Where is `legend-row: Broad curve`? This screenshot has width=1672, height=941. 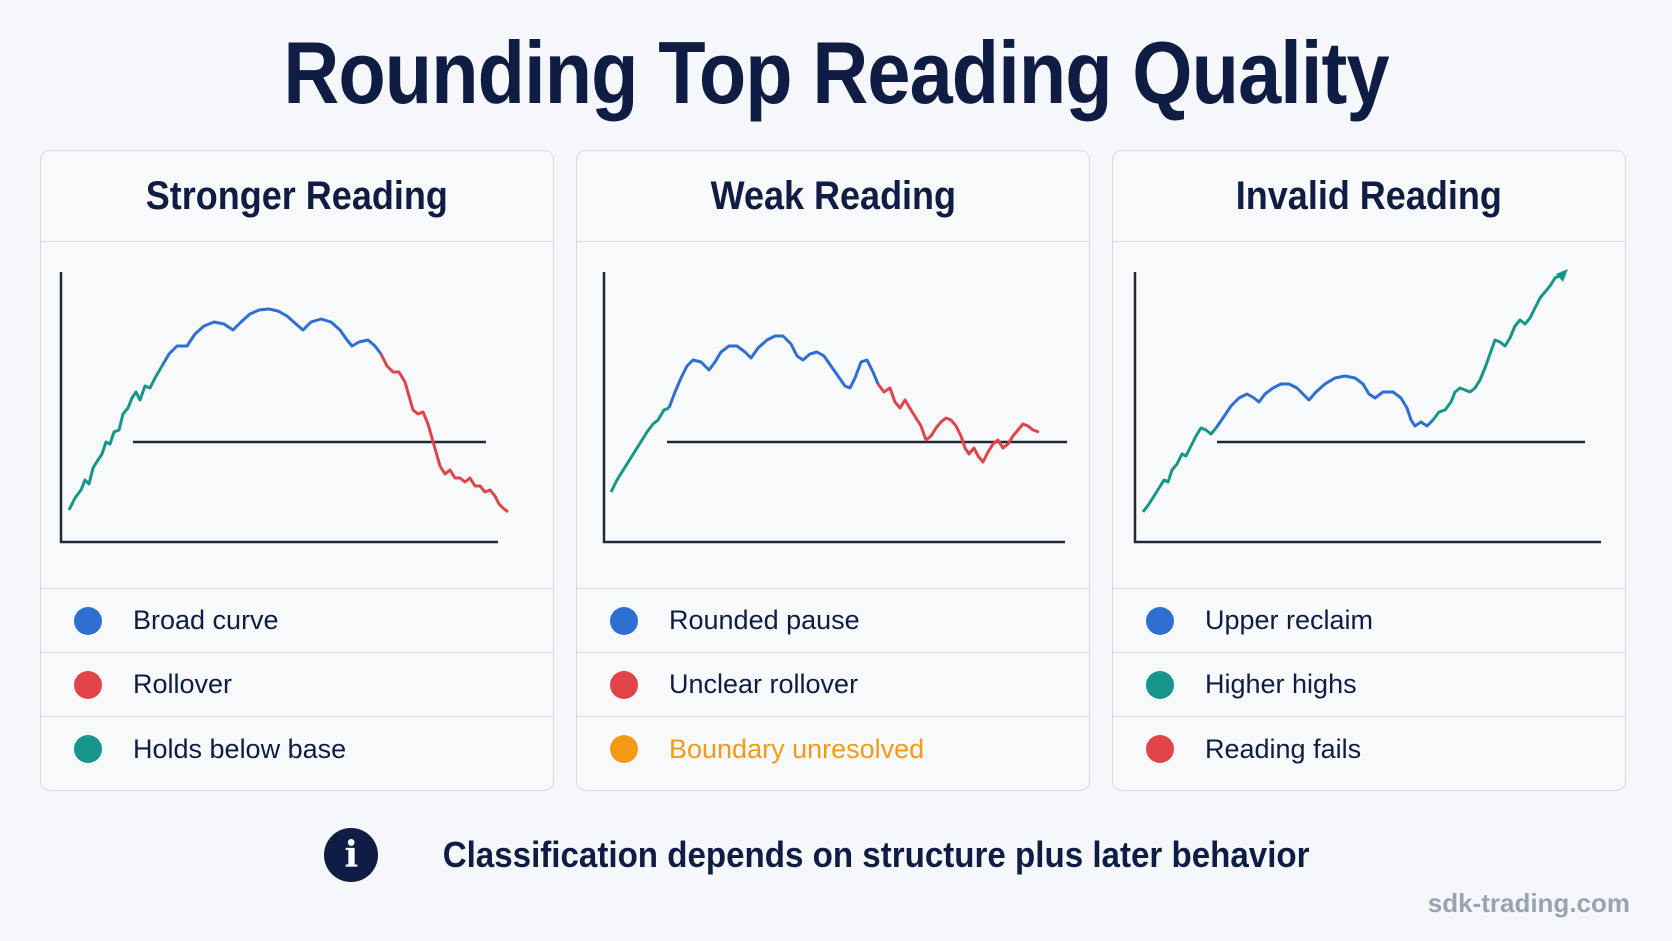
legend-row: Broad curve is located at coordinates (297, 621).